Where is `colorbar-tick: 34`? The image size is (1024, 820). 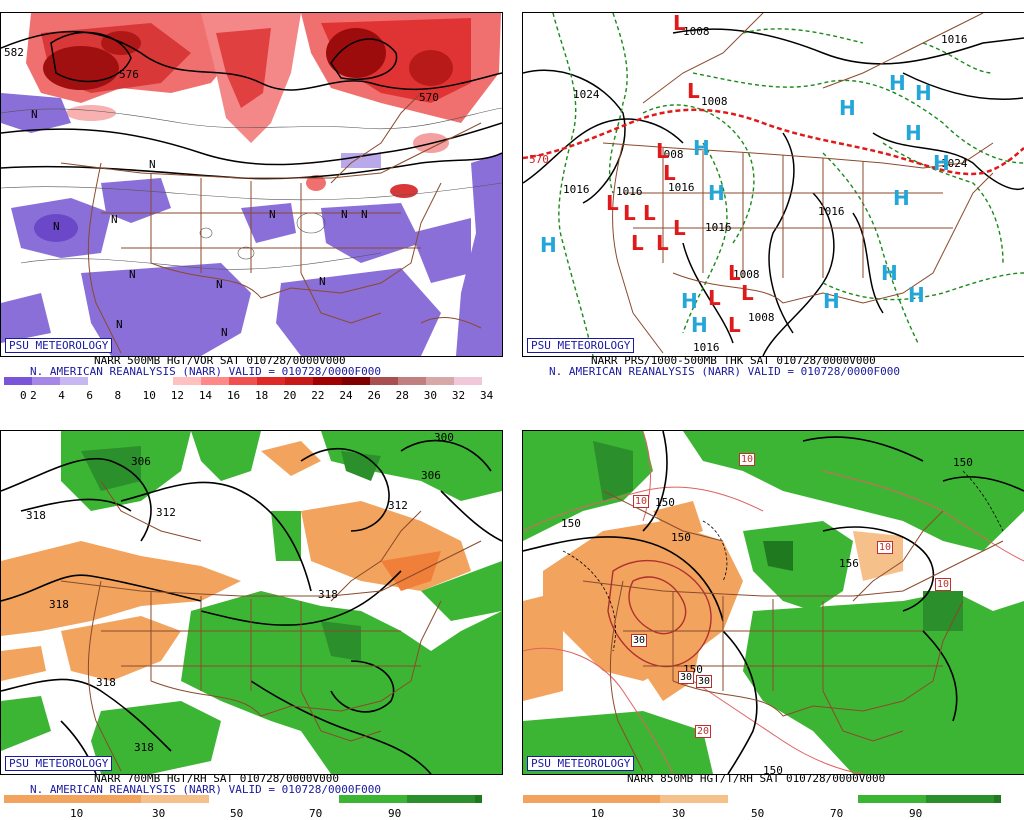 colorbar-tick: 34 is located at coordinates (487, 395).